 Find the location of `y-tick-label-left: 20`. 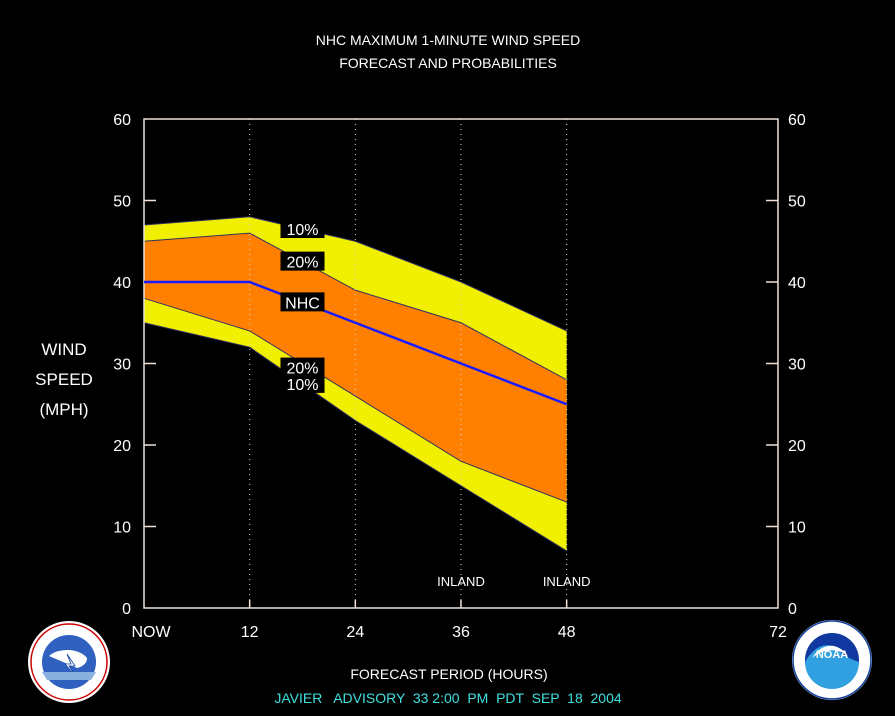

y-tick-label-left: 20 is located at coordinates (122, 446).